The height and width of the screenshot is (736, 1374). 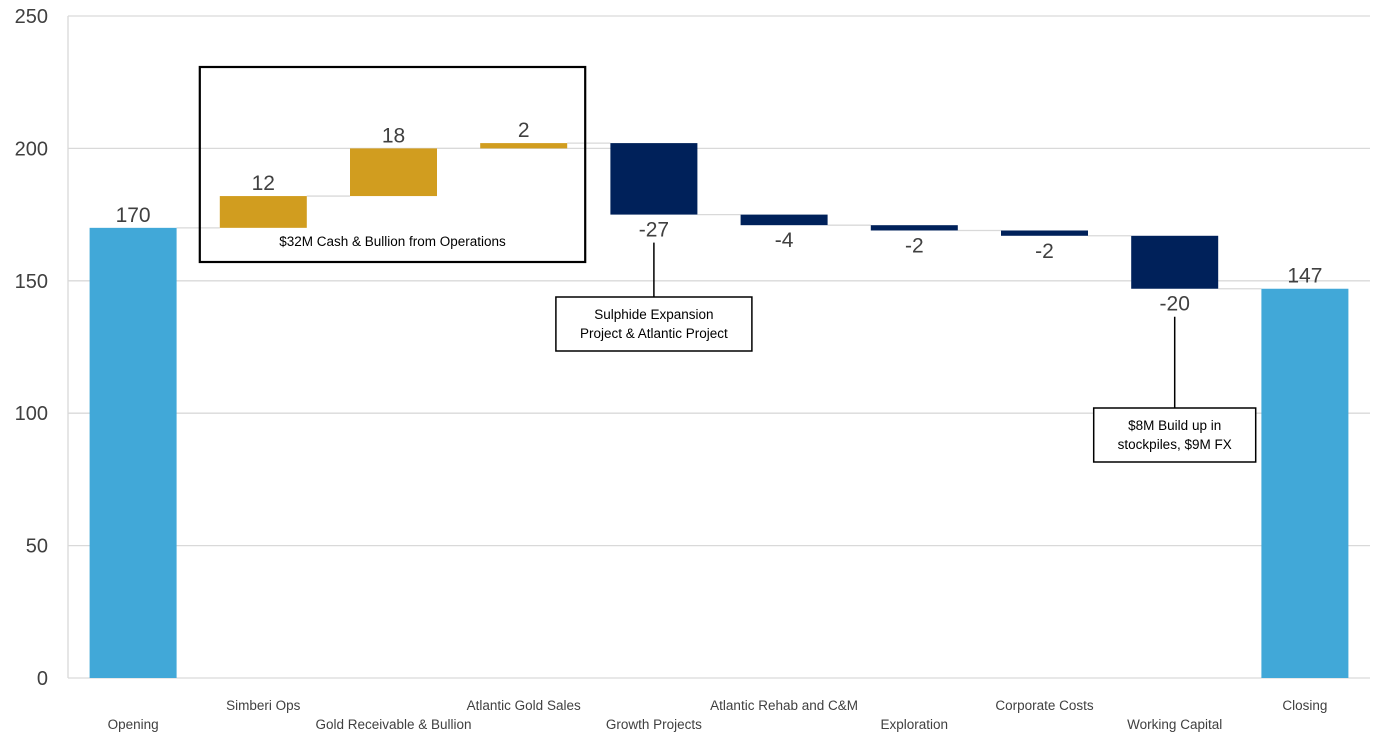 What do you see at coordinates (133, 724) in the screenshot?
I see `x-tick-label-opening: Opening` at bounding box center [133, 724].